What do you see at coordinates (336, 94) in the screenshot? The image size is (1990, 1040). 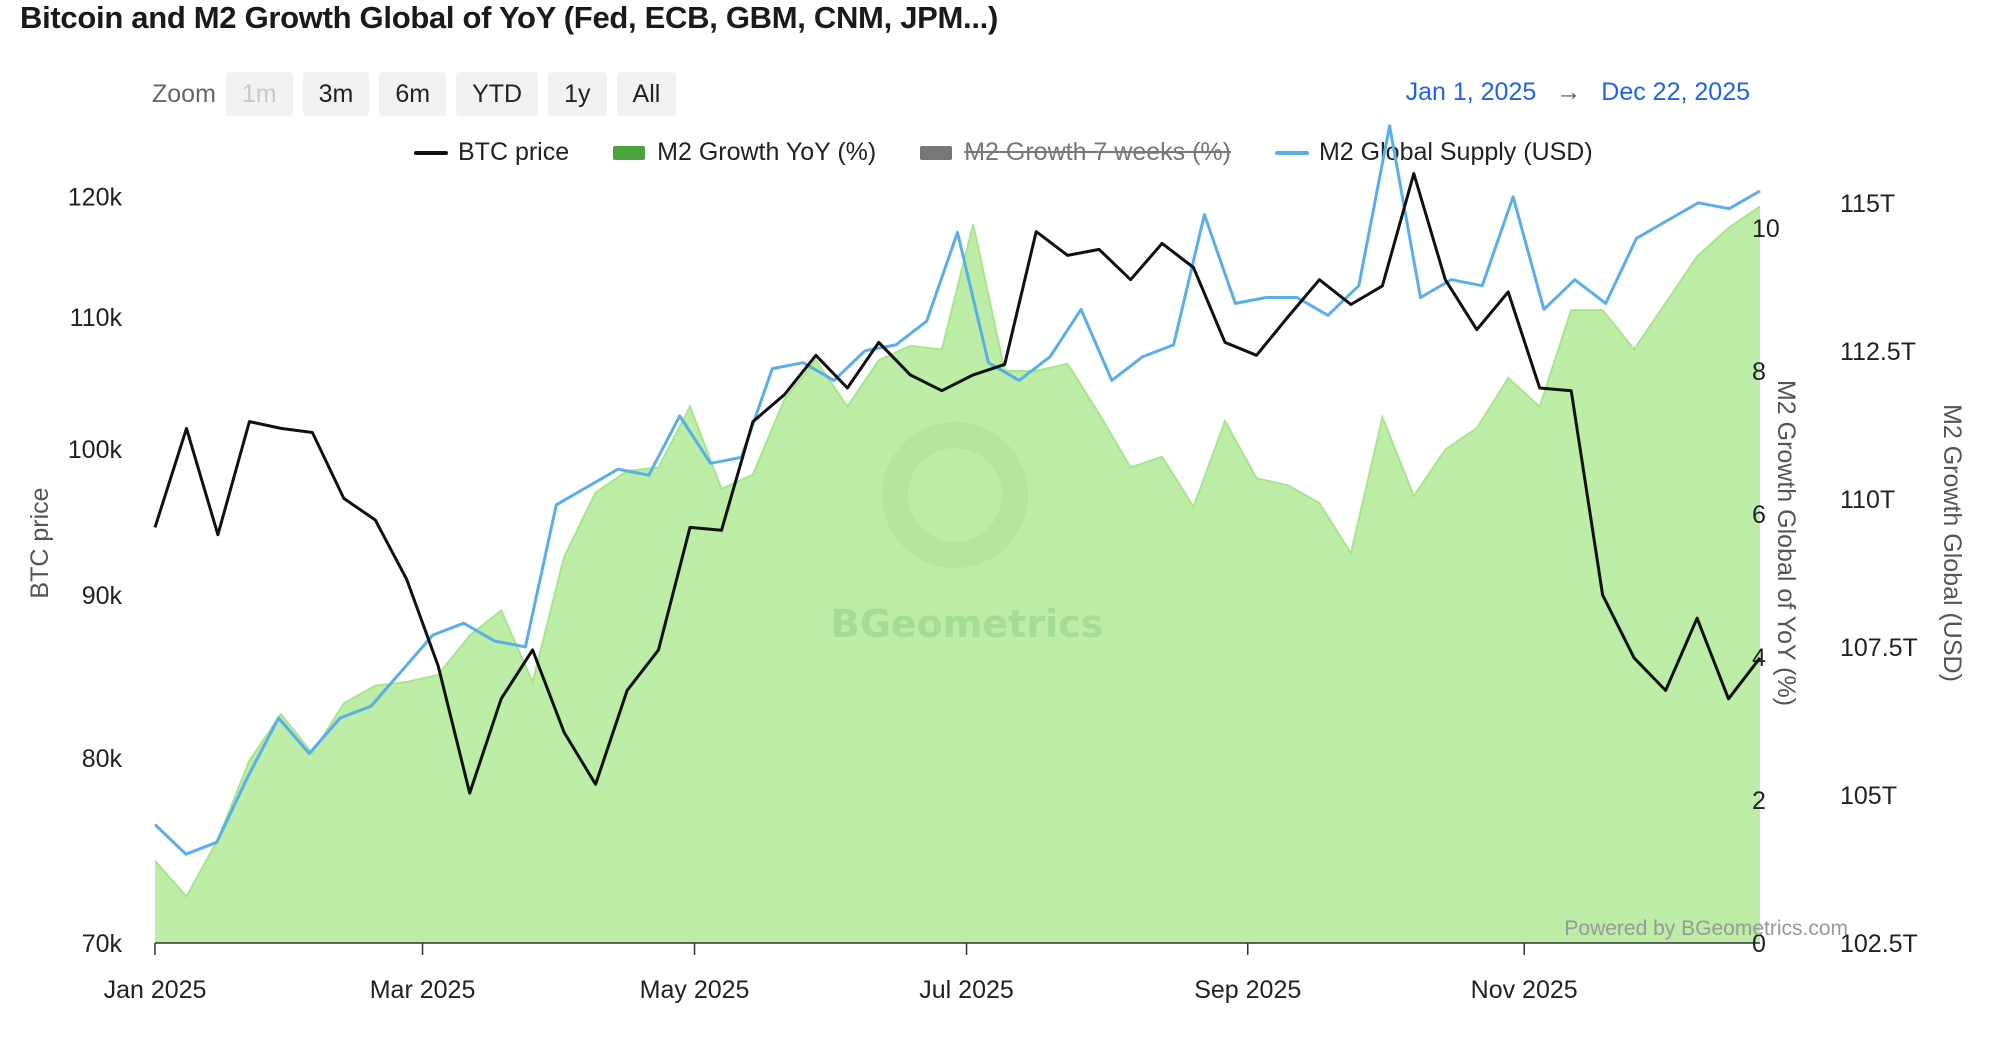 I see `zoom-3m-button: 3m` at bounding box center [336, 94].